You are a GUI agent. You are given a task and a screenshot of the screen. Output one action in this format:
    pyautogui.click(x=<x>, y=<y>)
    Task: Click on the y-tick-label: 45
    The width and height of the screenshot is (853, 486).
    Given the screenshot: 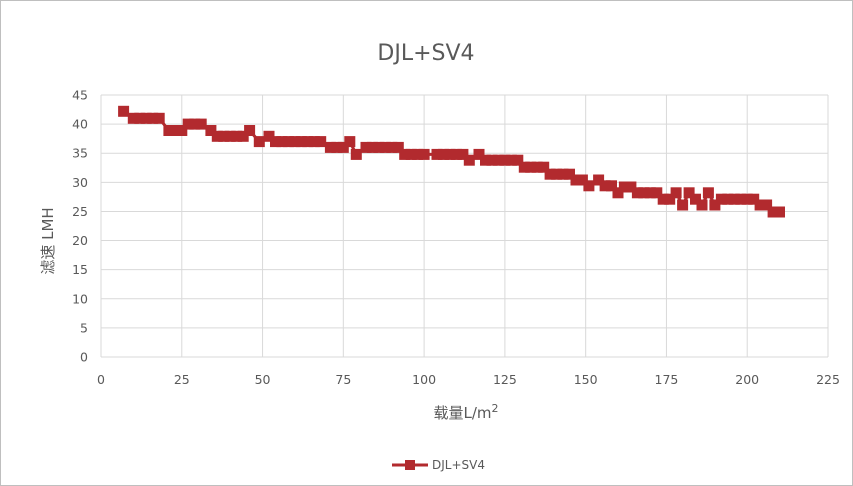 What is the action you would take?
    pyautogui.click(x=80, y=95)
    